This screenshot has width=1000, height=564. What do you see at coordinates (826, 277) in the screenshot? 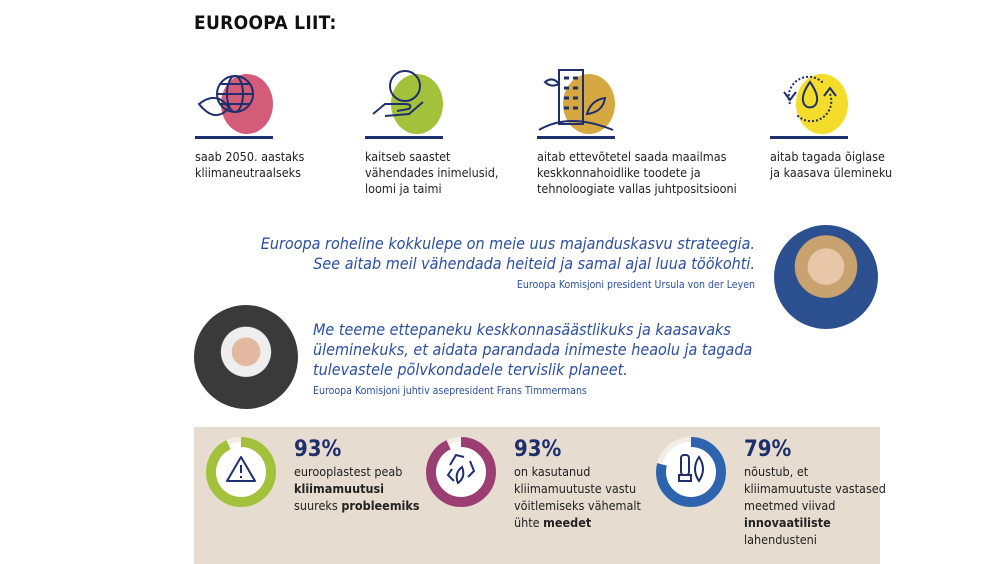
I see `avatar-ursula-von-der-leyen` at bounding box center [826, 277].